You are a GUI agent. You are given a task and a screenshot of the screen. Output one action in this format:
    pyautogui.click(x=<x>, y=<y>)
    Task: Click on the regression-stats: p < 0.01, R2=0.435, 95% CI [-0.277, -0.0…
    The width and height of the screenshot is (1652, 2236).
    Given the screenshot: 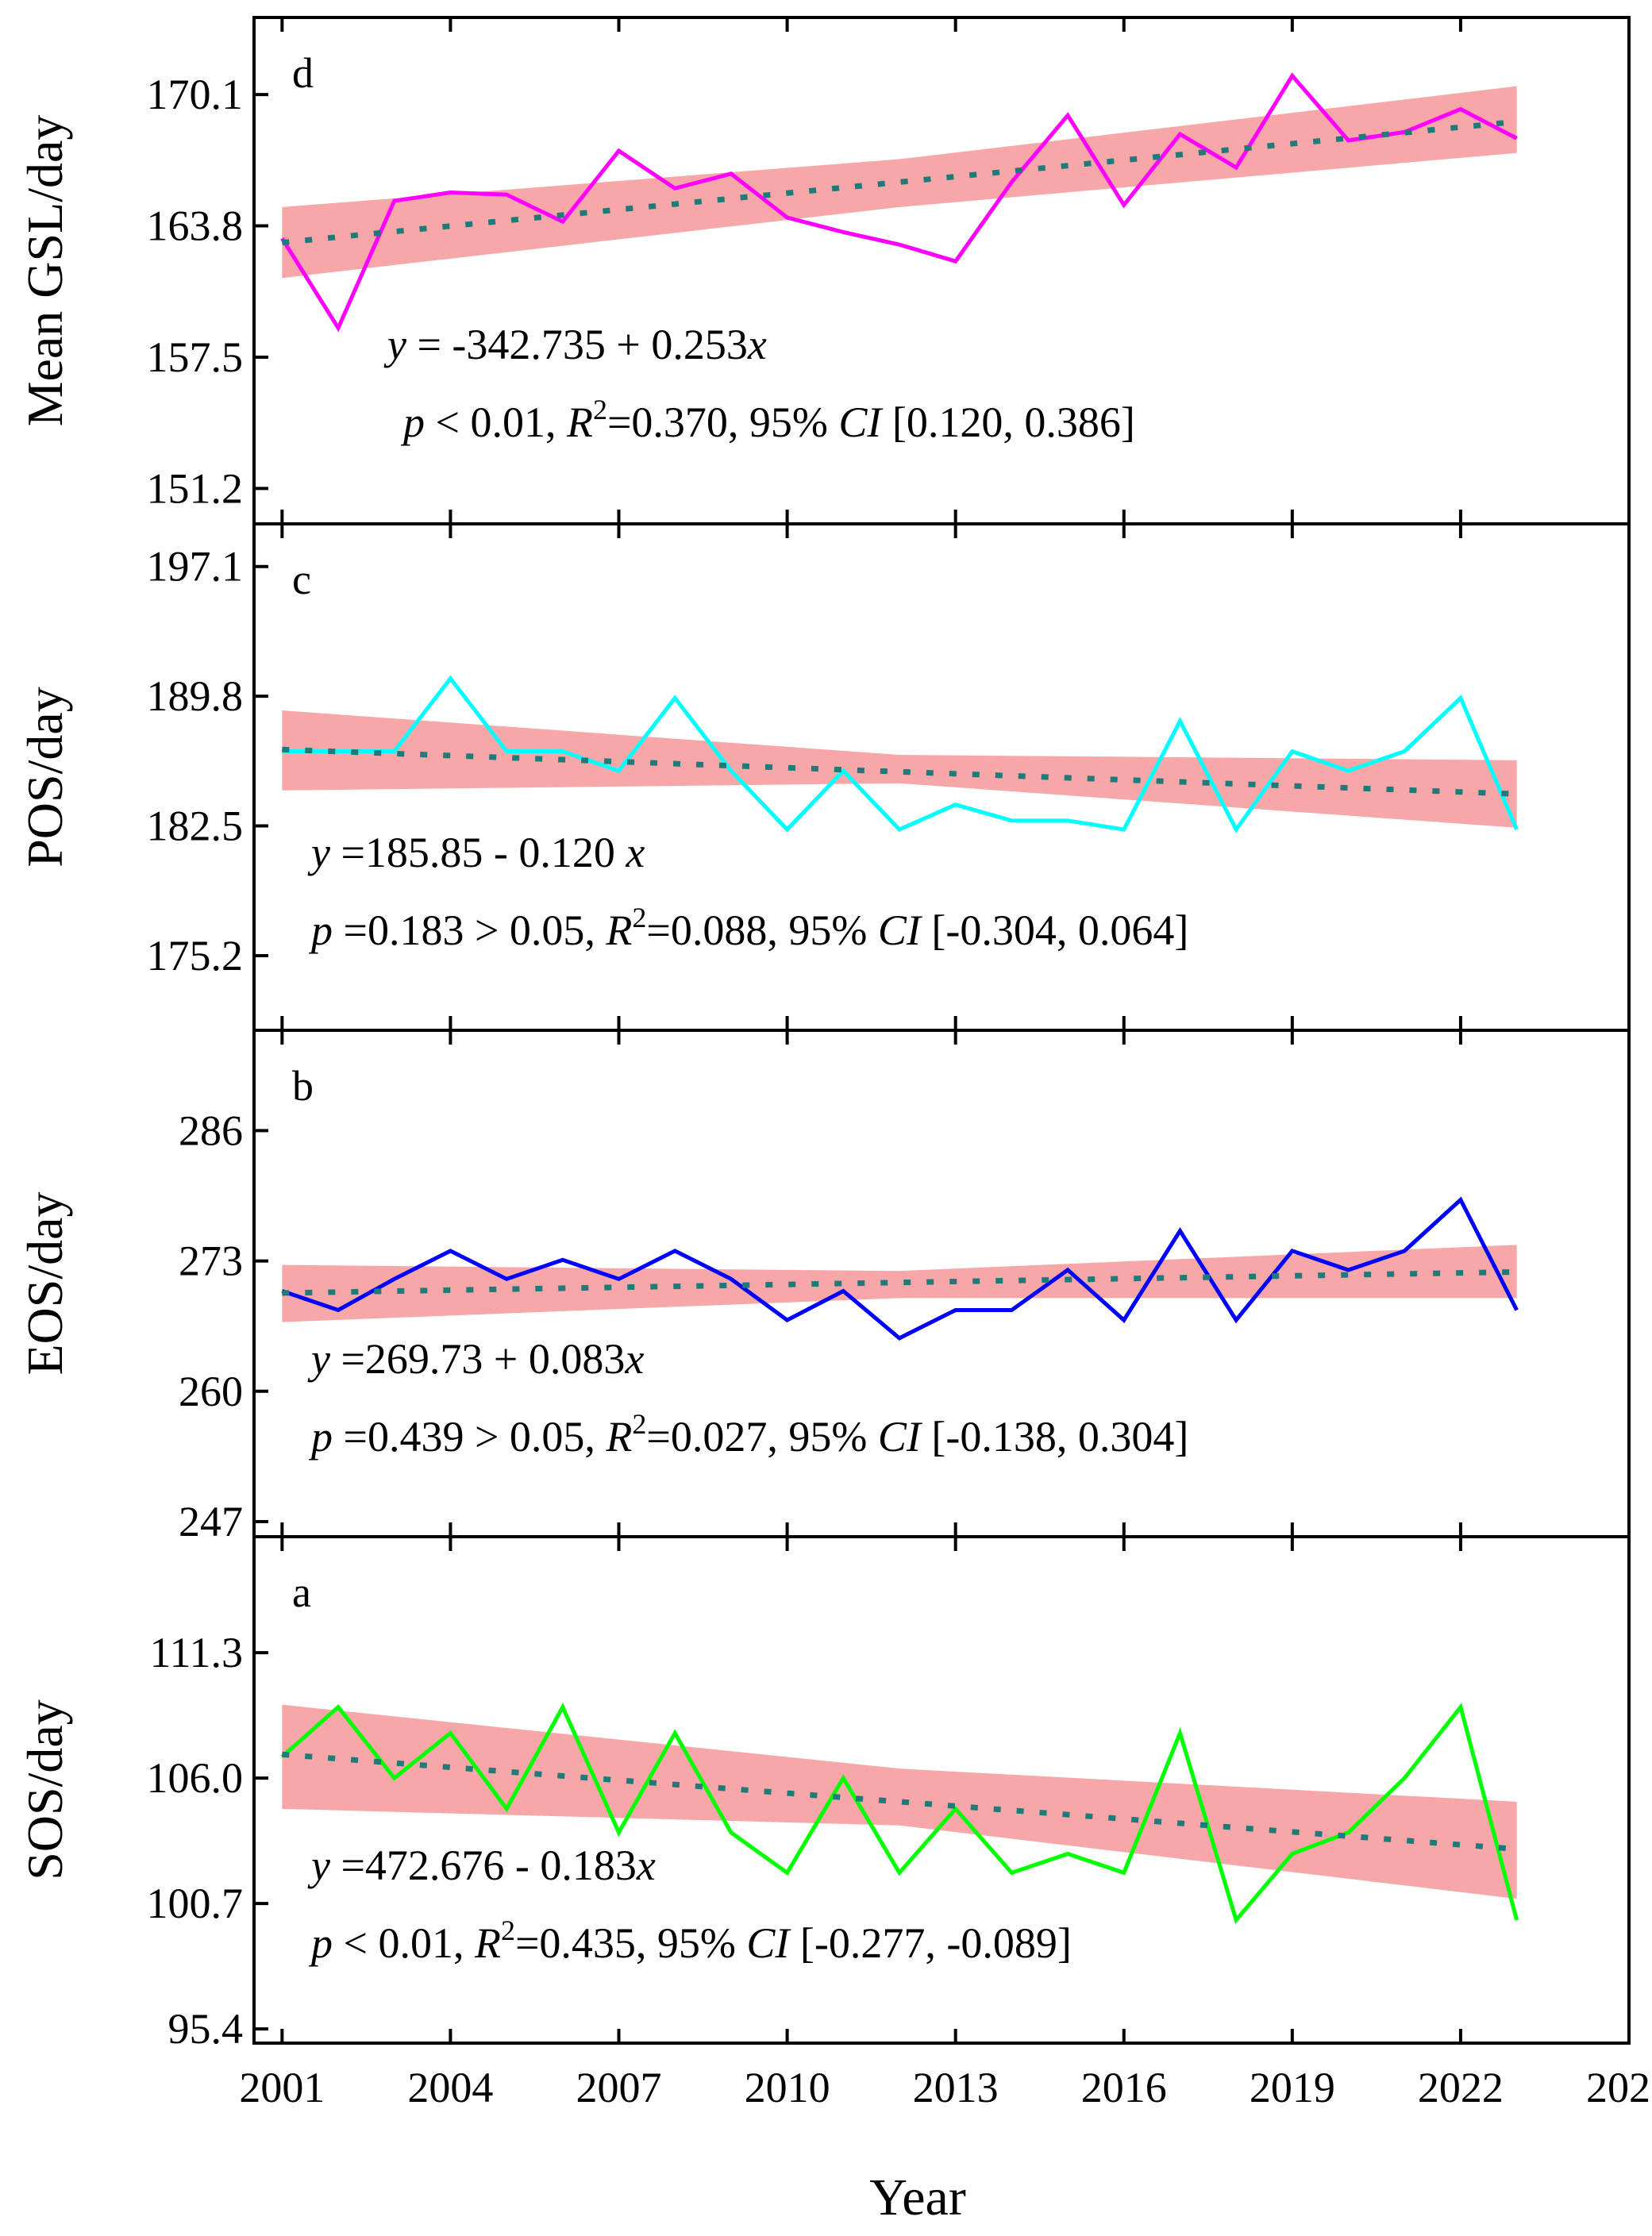 What is the action you would take?
    pyautogui.click(x=690, y=1941)
    